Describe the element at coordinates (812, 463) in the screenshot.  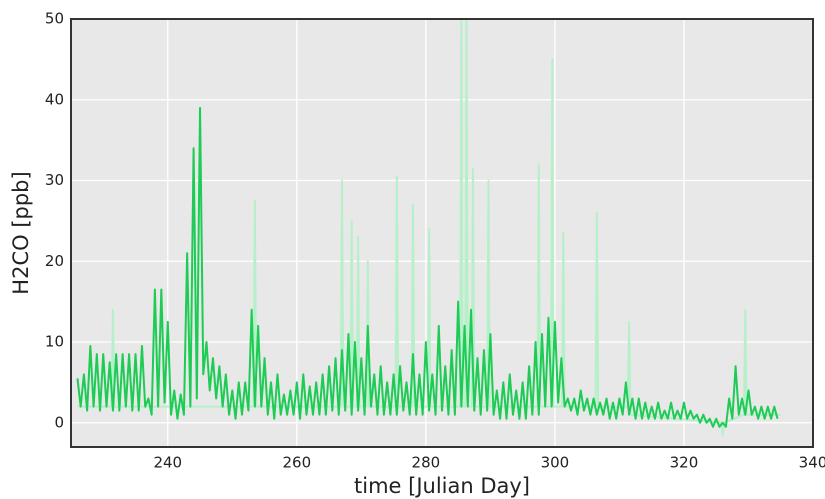
I see `x-tick-label: 340` at that location.